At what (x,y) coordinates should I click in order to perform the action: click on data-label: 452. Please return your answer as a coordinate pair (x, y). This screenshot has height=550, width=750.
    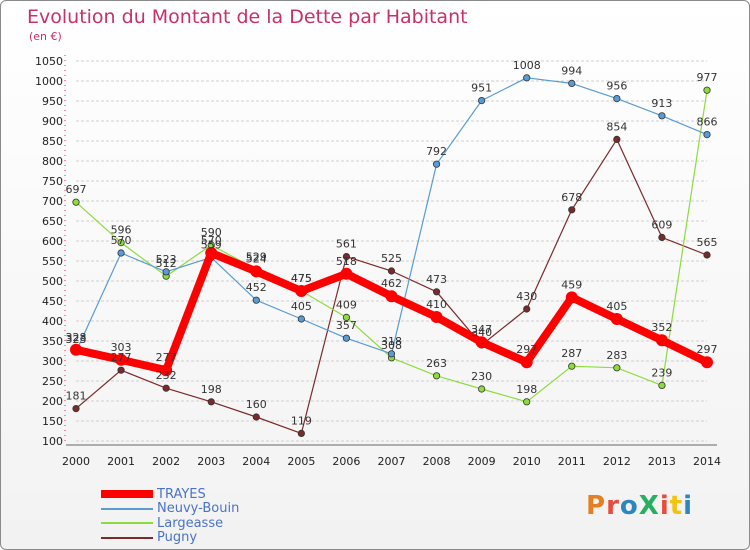
    Looking at the image, I should click on (256, 287).